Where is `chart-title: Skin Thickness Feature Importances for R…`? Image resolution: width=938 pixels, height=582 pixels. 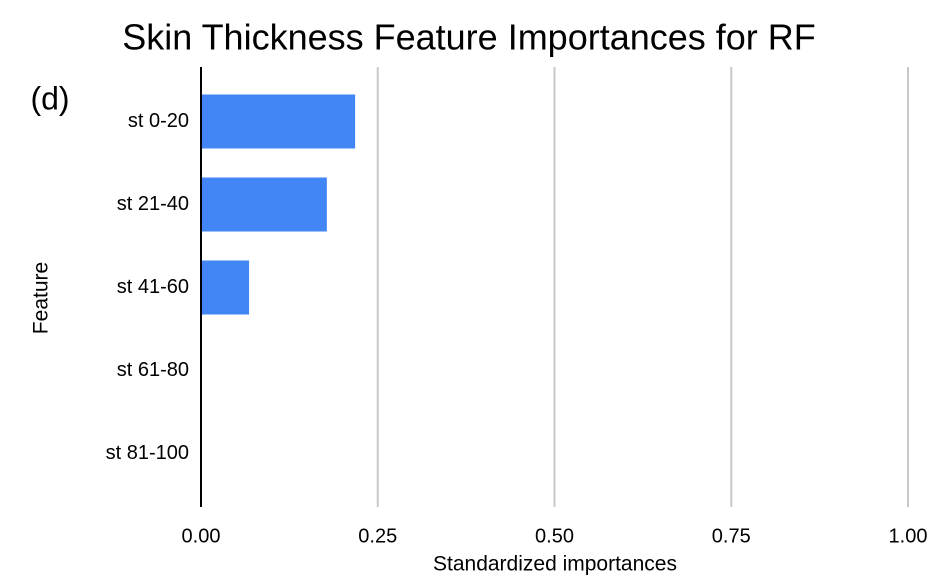
chart-title: Skin Thickness Feature Importances for R… is located at coordinates (469, 37).